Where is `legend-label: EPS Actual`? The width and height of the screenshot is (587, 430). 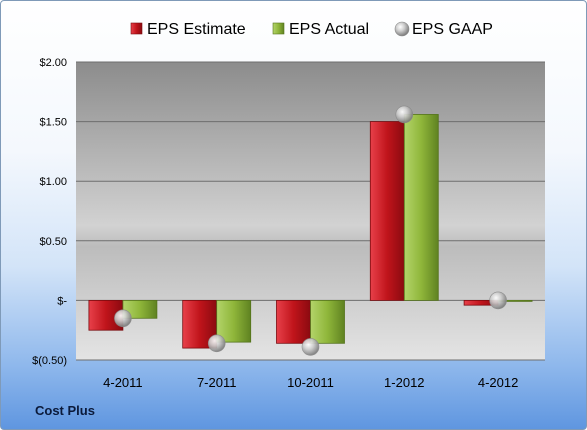
legend-label: EPS Actual is located at coordinates (329, 29).